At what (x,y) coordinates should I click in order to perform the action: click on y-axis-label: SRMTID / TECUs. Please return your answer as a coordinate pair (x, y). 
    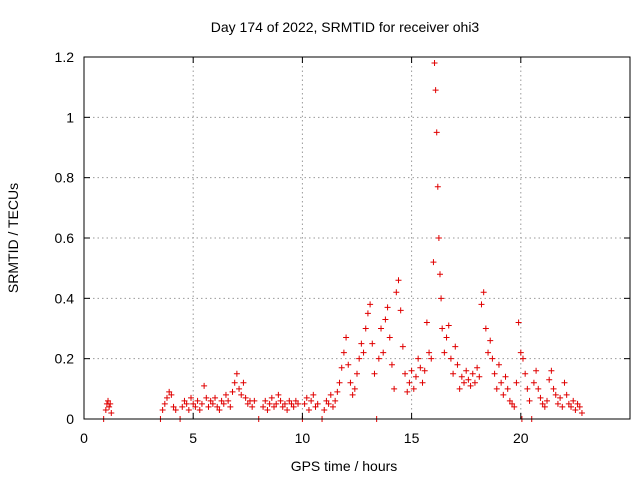
    Looking at the image, I should click on (13, 238).